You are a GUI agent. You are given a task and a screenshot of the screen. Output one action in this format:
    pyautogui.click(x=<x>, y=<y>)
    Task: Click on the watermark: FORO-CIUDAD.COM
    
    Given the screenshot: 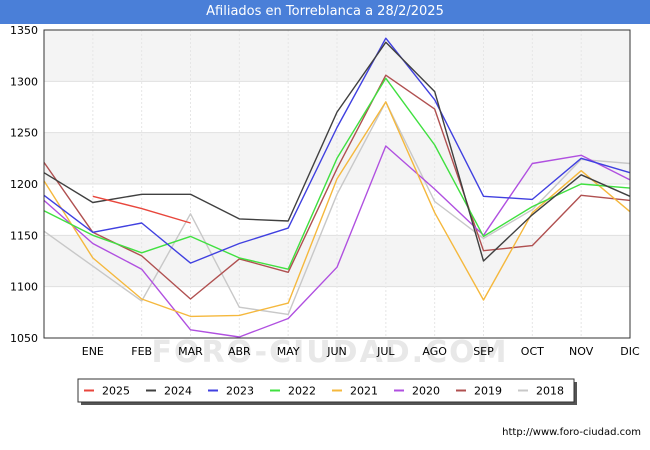 What is the action you would take?
    pyautogui.click(x=330, y=352)
    